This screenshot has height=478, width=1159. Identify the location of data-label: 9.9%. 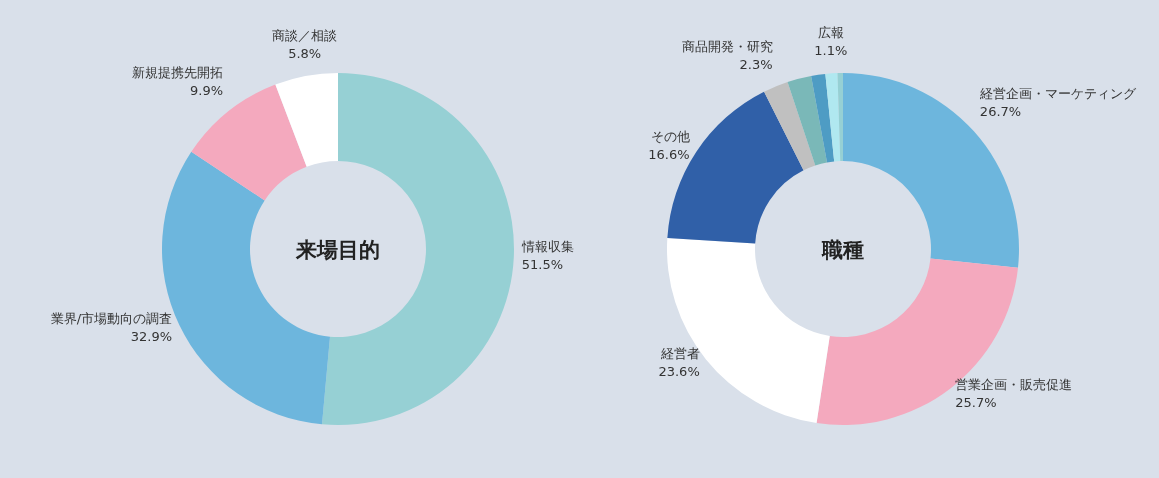
(207, 91).